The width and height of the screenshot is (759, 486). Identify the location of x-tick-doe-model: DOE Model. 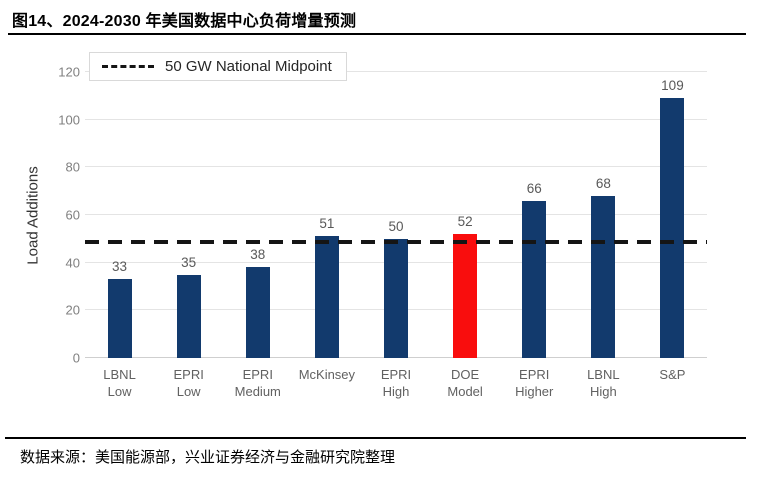
(465, 383).